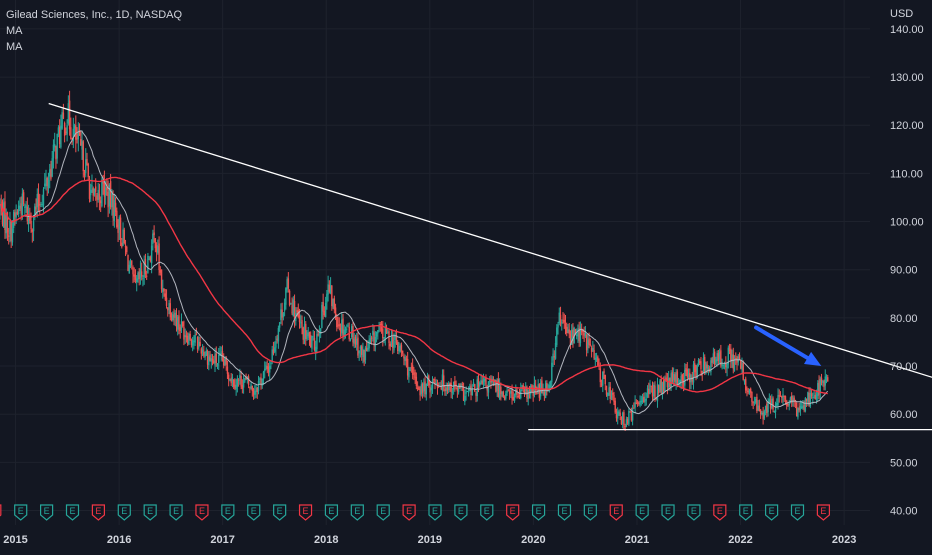 Image resolution: width=932 pixels, height=555 pixels. I want to click on earnings-markers: EEEEEEEEEEEEEEEEEEEEEEEEEEEEEEEEE, so click(415, 512).